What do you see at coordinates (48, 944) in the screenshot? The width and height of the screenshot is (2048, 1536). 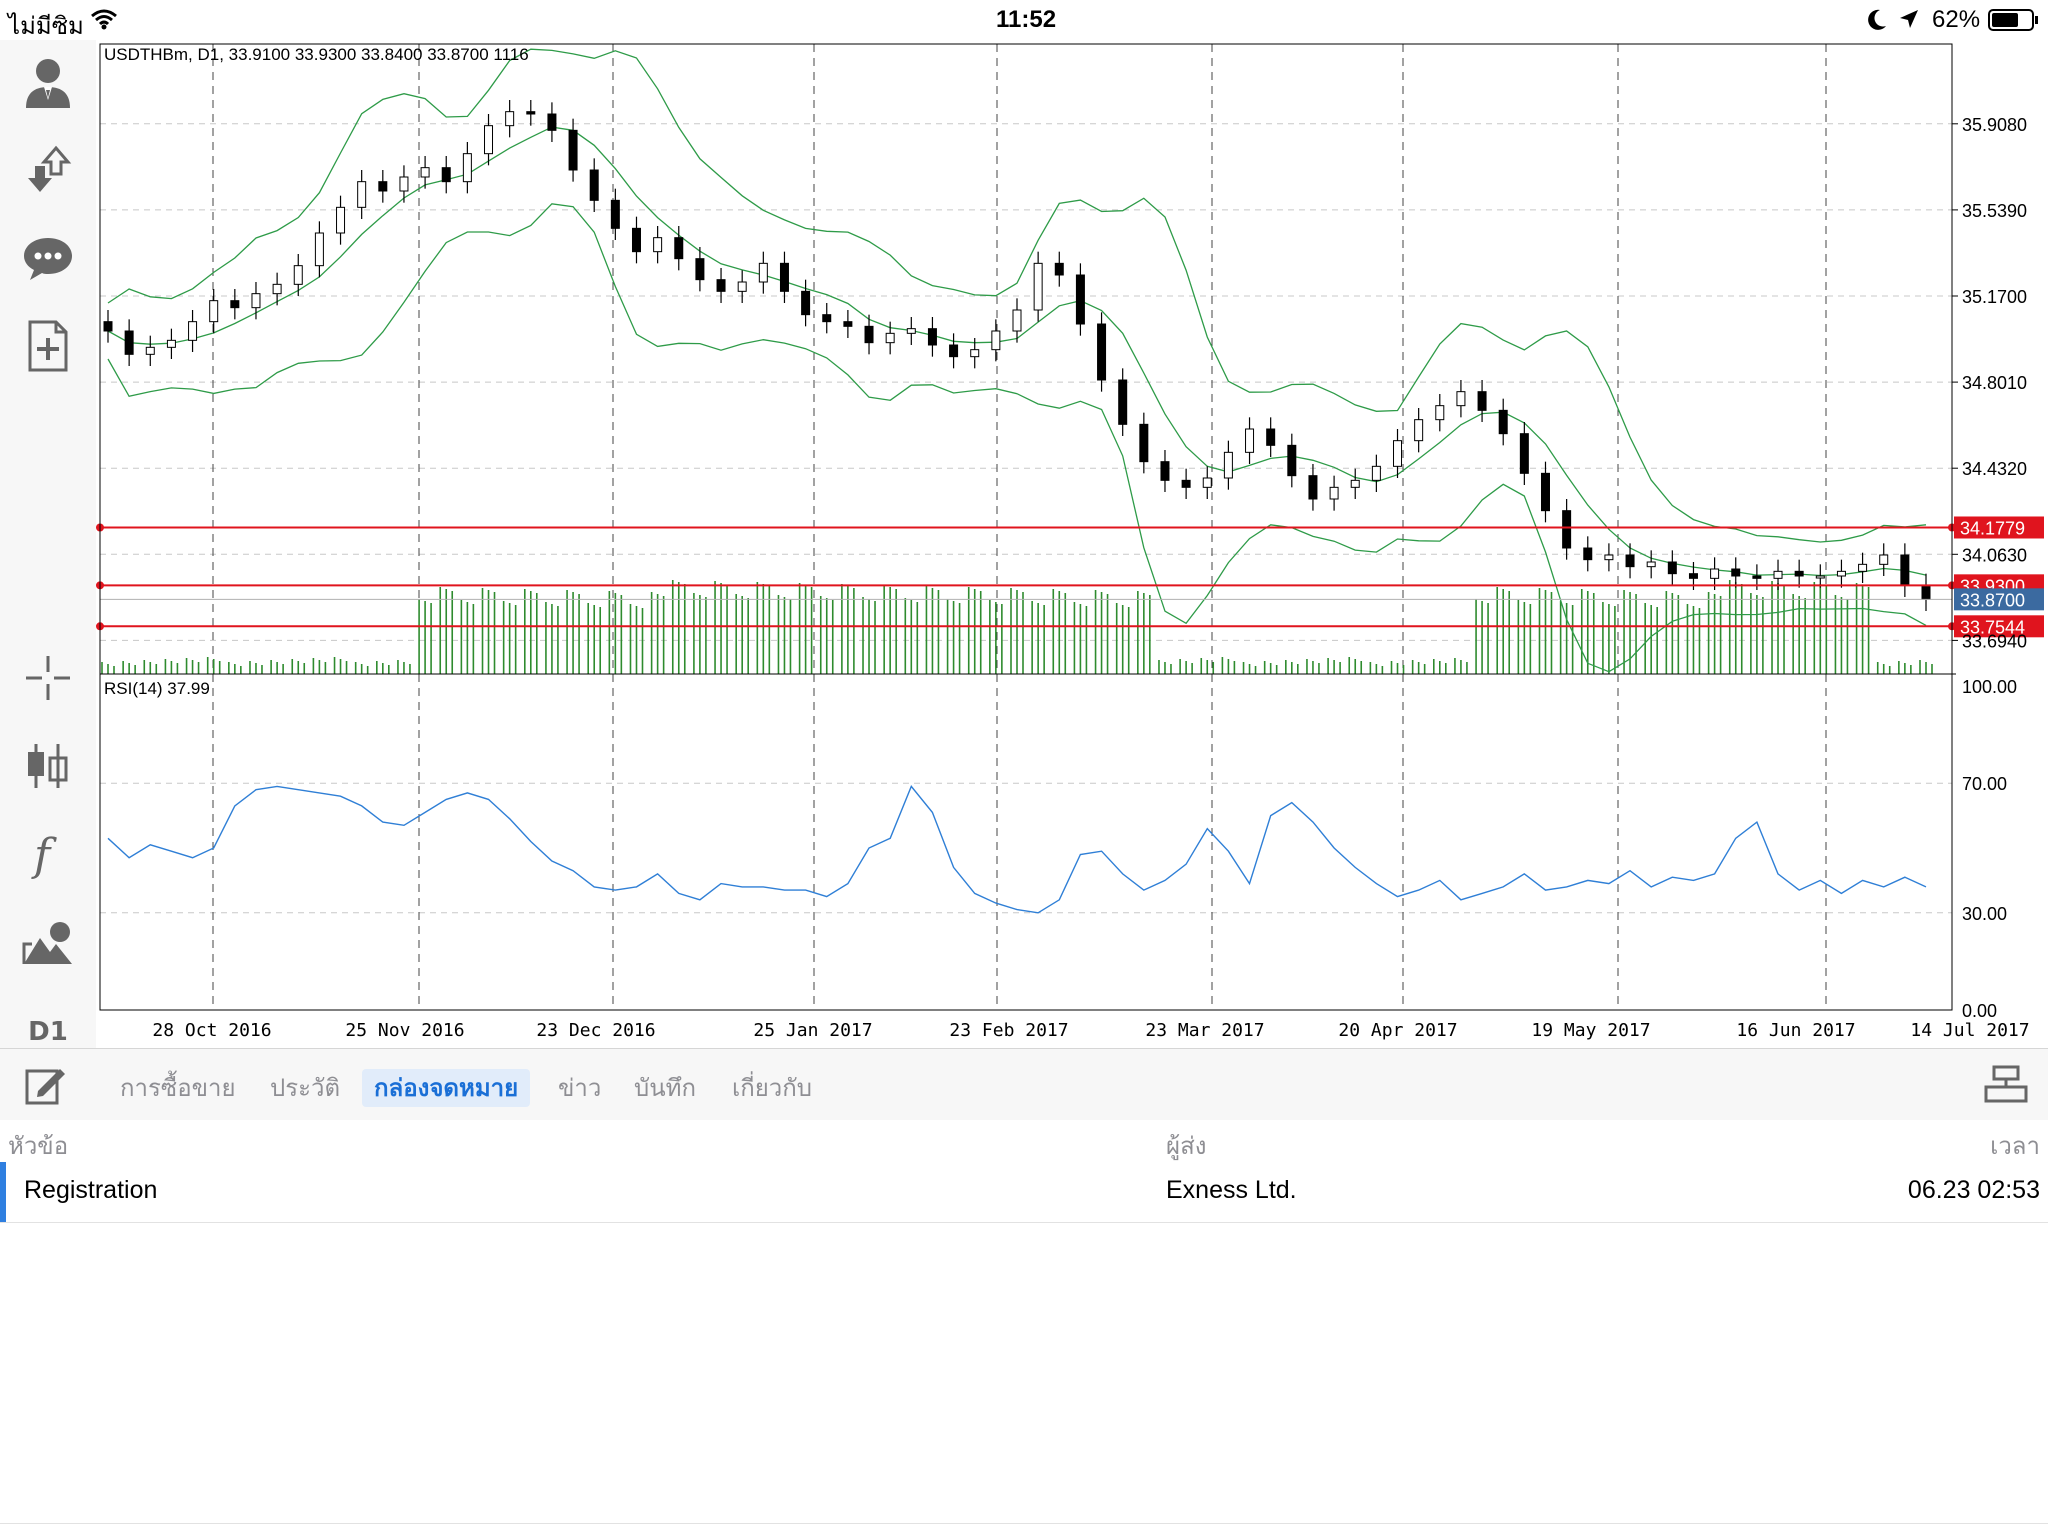 I see `objects-button` at bounding box center [48, 944].